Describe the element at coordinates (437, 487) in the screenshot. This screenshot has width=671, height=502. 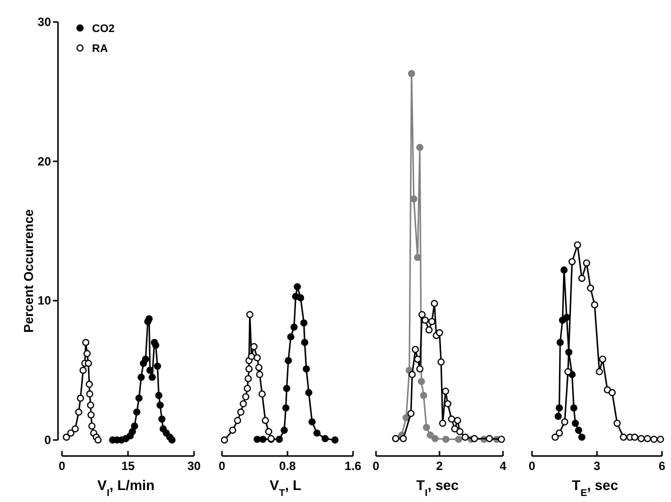
I see `x-axis-title: T$_{I}$, sec` at that location.